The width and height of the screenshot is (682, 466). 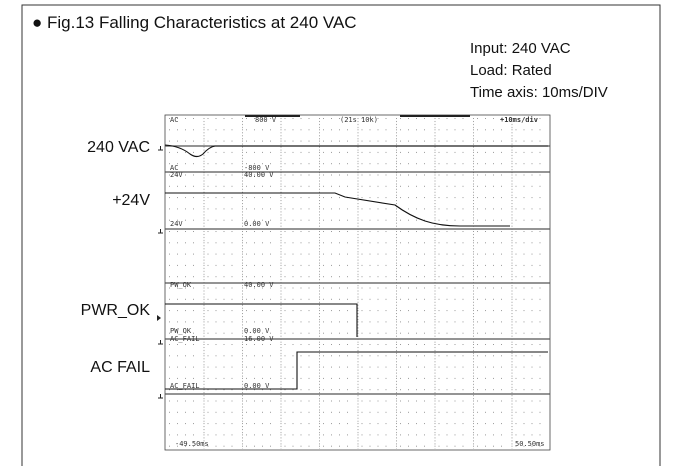 What do you see at coordinates (356, 151) in the screenshot?
I see `ac-wave` at bounding box center [356, 151].